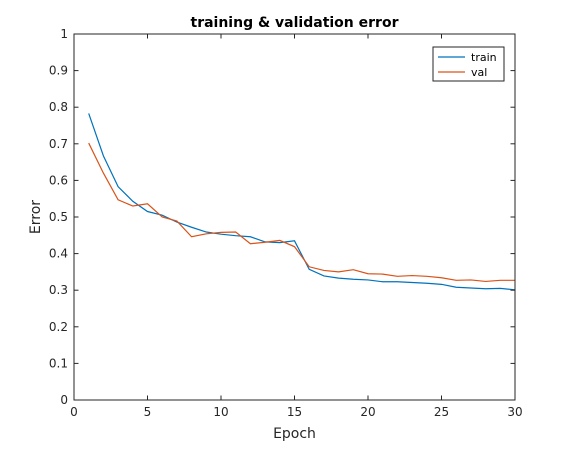 This screenshot has height=450, width=570. Describe the element at coordinates (58, 254) in the screenshot. I see `y-tick-label: 0.4` at that location.